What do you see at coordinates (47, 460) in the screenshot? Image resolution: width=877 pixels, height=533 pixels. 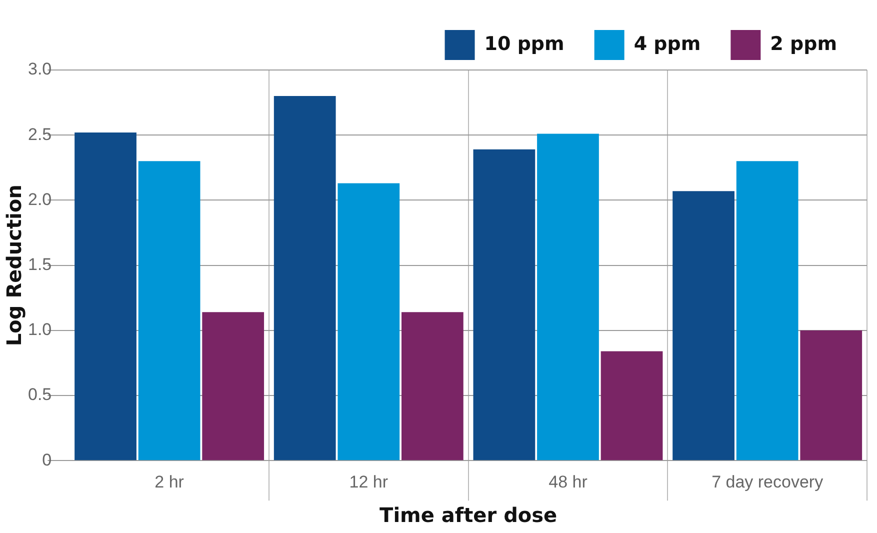 I see `y-tick-label: 0` at bounding box center [47, 460].